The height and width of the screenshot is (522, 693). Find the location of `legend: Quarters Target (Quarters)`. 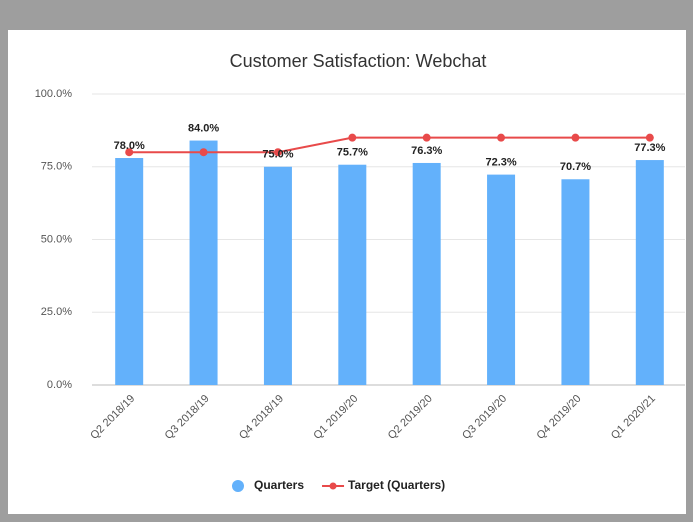

legend: Quarters Target (Quarters) is located at coordinates (338, 485).